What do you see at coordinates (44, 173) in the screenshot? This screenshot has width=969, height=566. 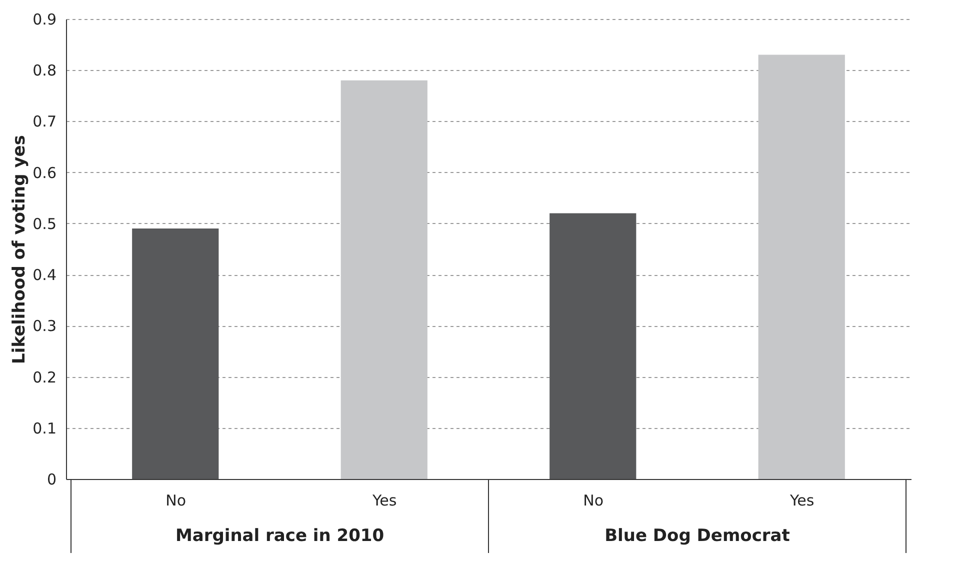 I see `y-tick-label: 0.6` at bounding box center [44, 173].